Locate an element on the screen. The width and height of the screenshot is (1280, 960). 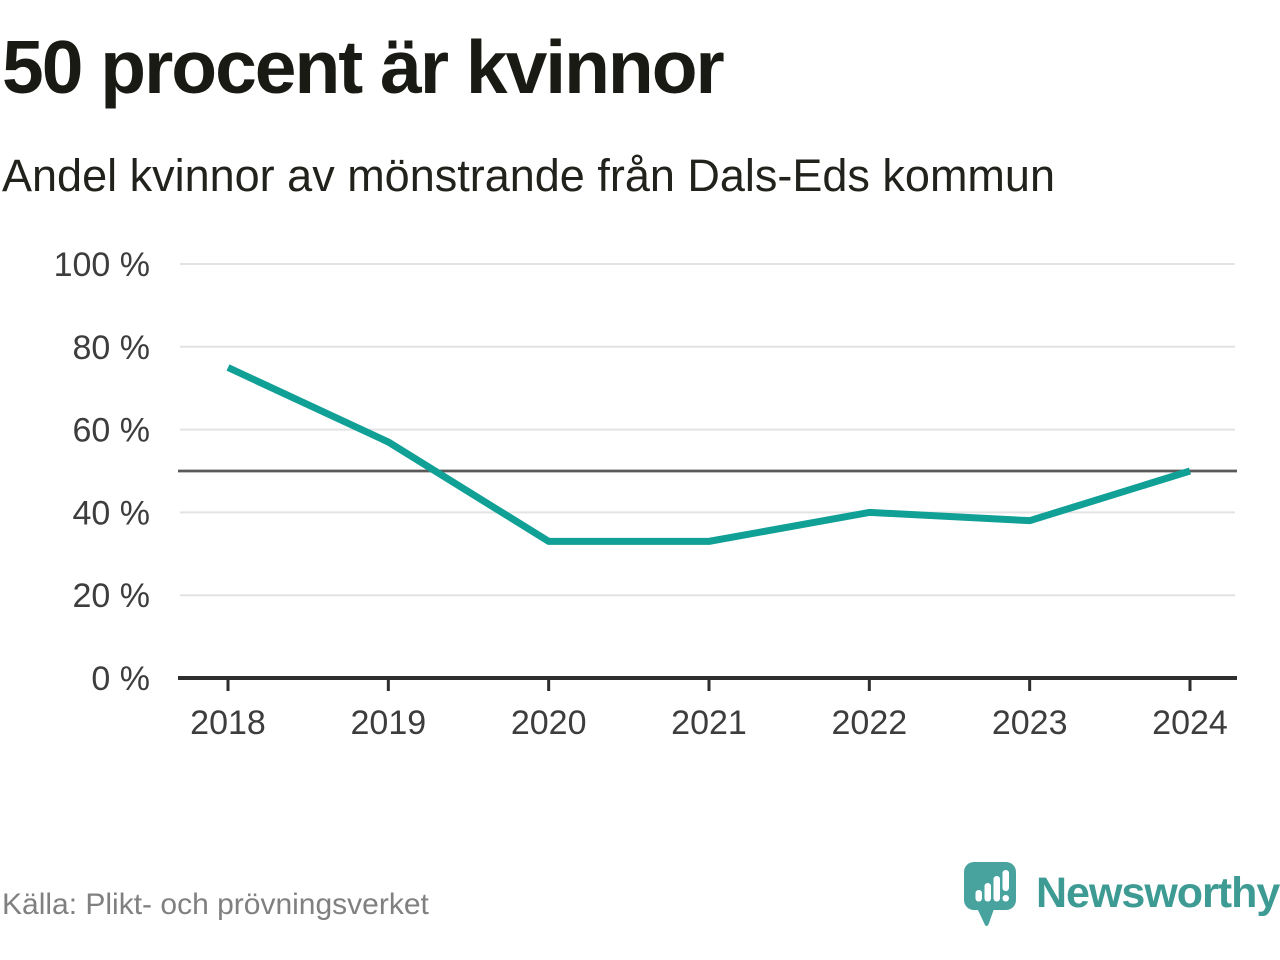
y-tick-label: 100 % is located at coordinates (102, 265).